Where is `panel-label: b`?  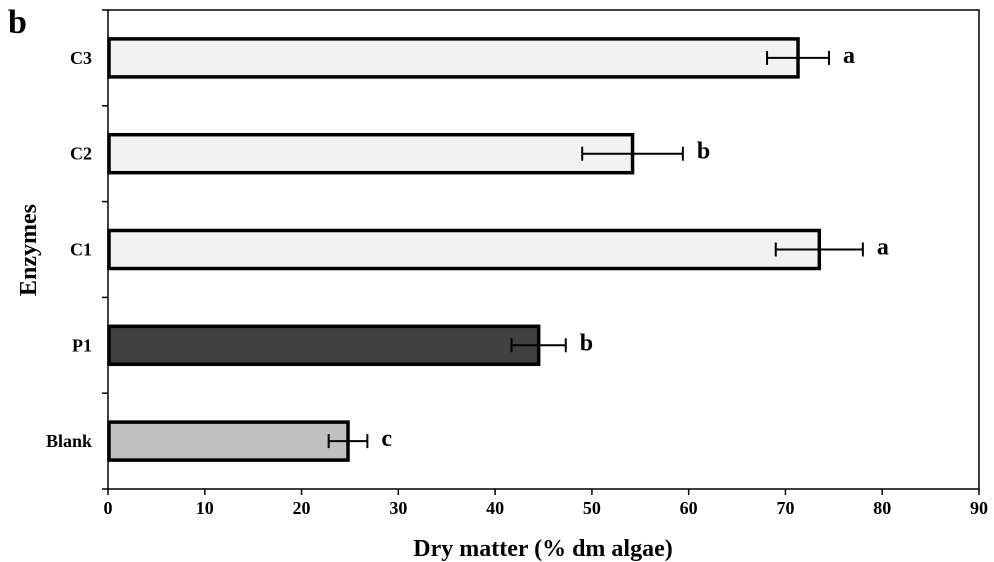 panel-label: b is located at coordinates (17, 22).